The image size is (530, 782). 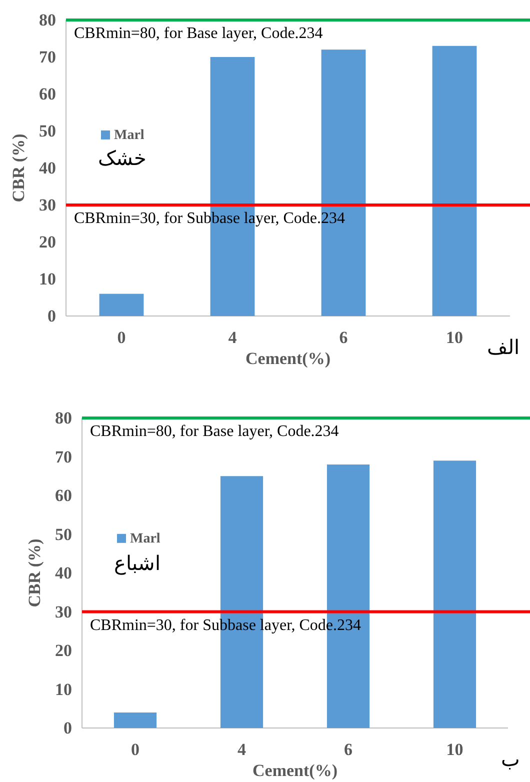 I want to click on annotation: خشک, so click(x=122, y=159).